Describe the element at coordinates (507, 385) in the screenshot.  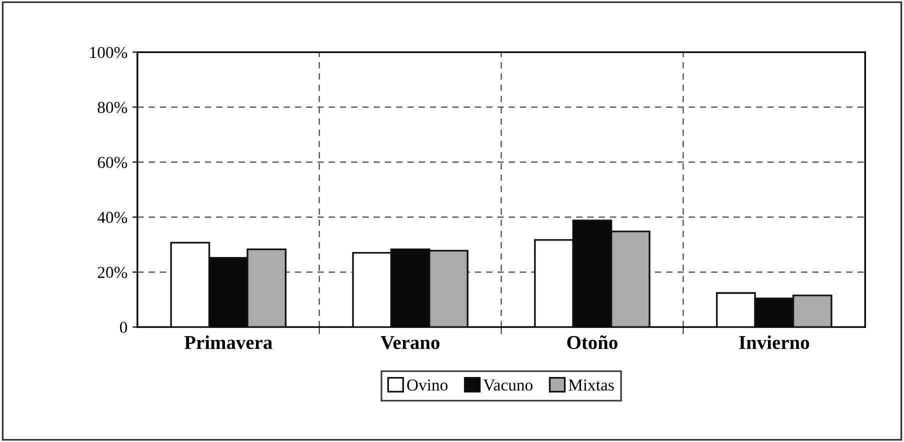
I see `legend-label: Vacuno` at that location.